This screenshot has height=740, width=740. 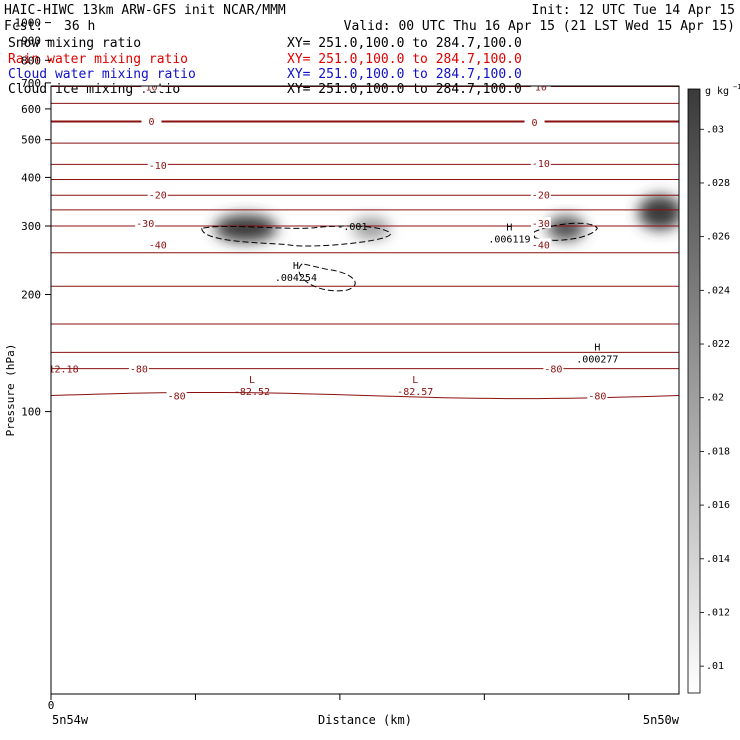 What do you see at coordinates (718, 237) in the screenshot?
I see `colorbar-tick-label: .026` at bounding box center [718, 237].